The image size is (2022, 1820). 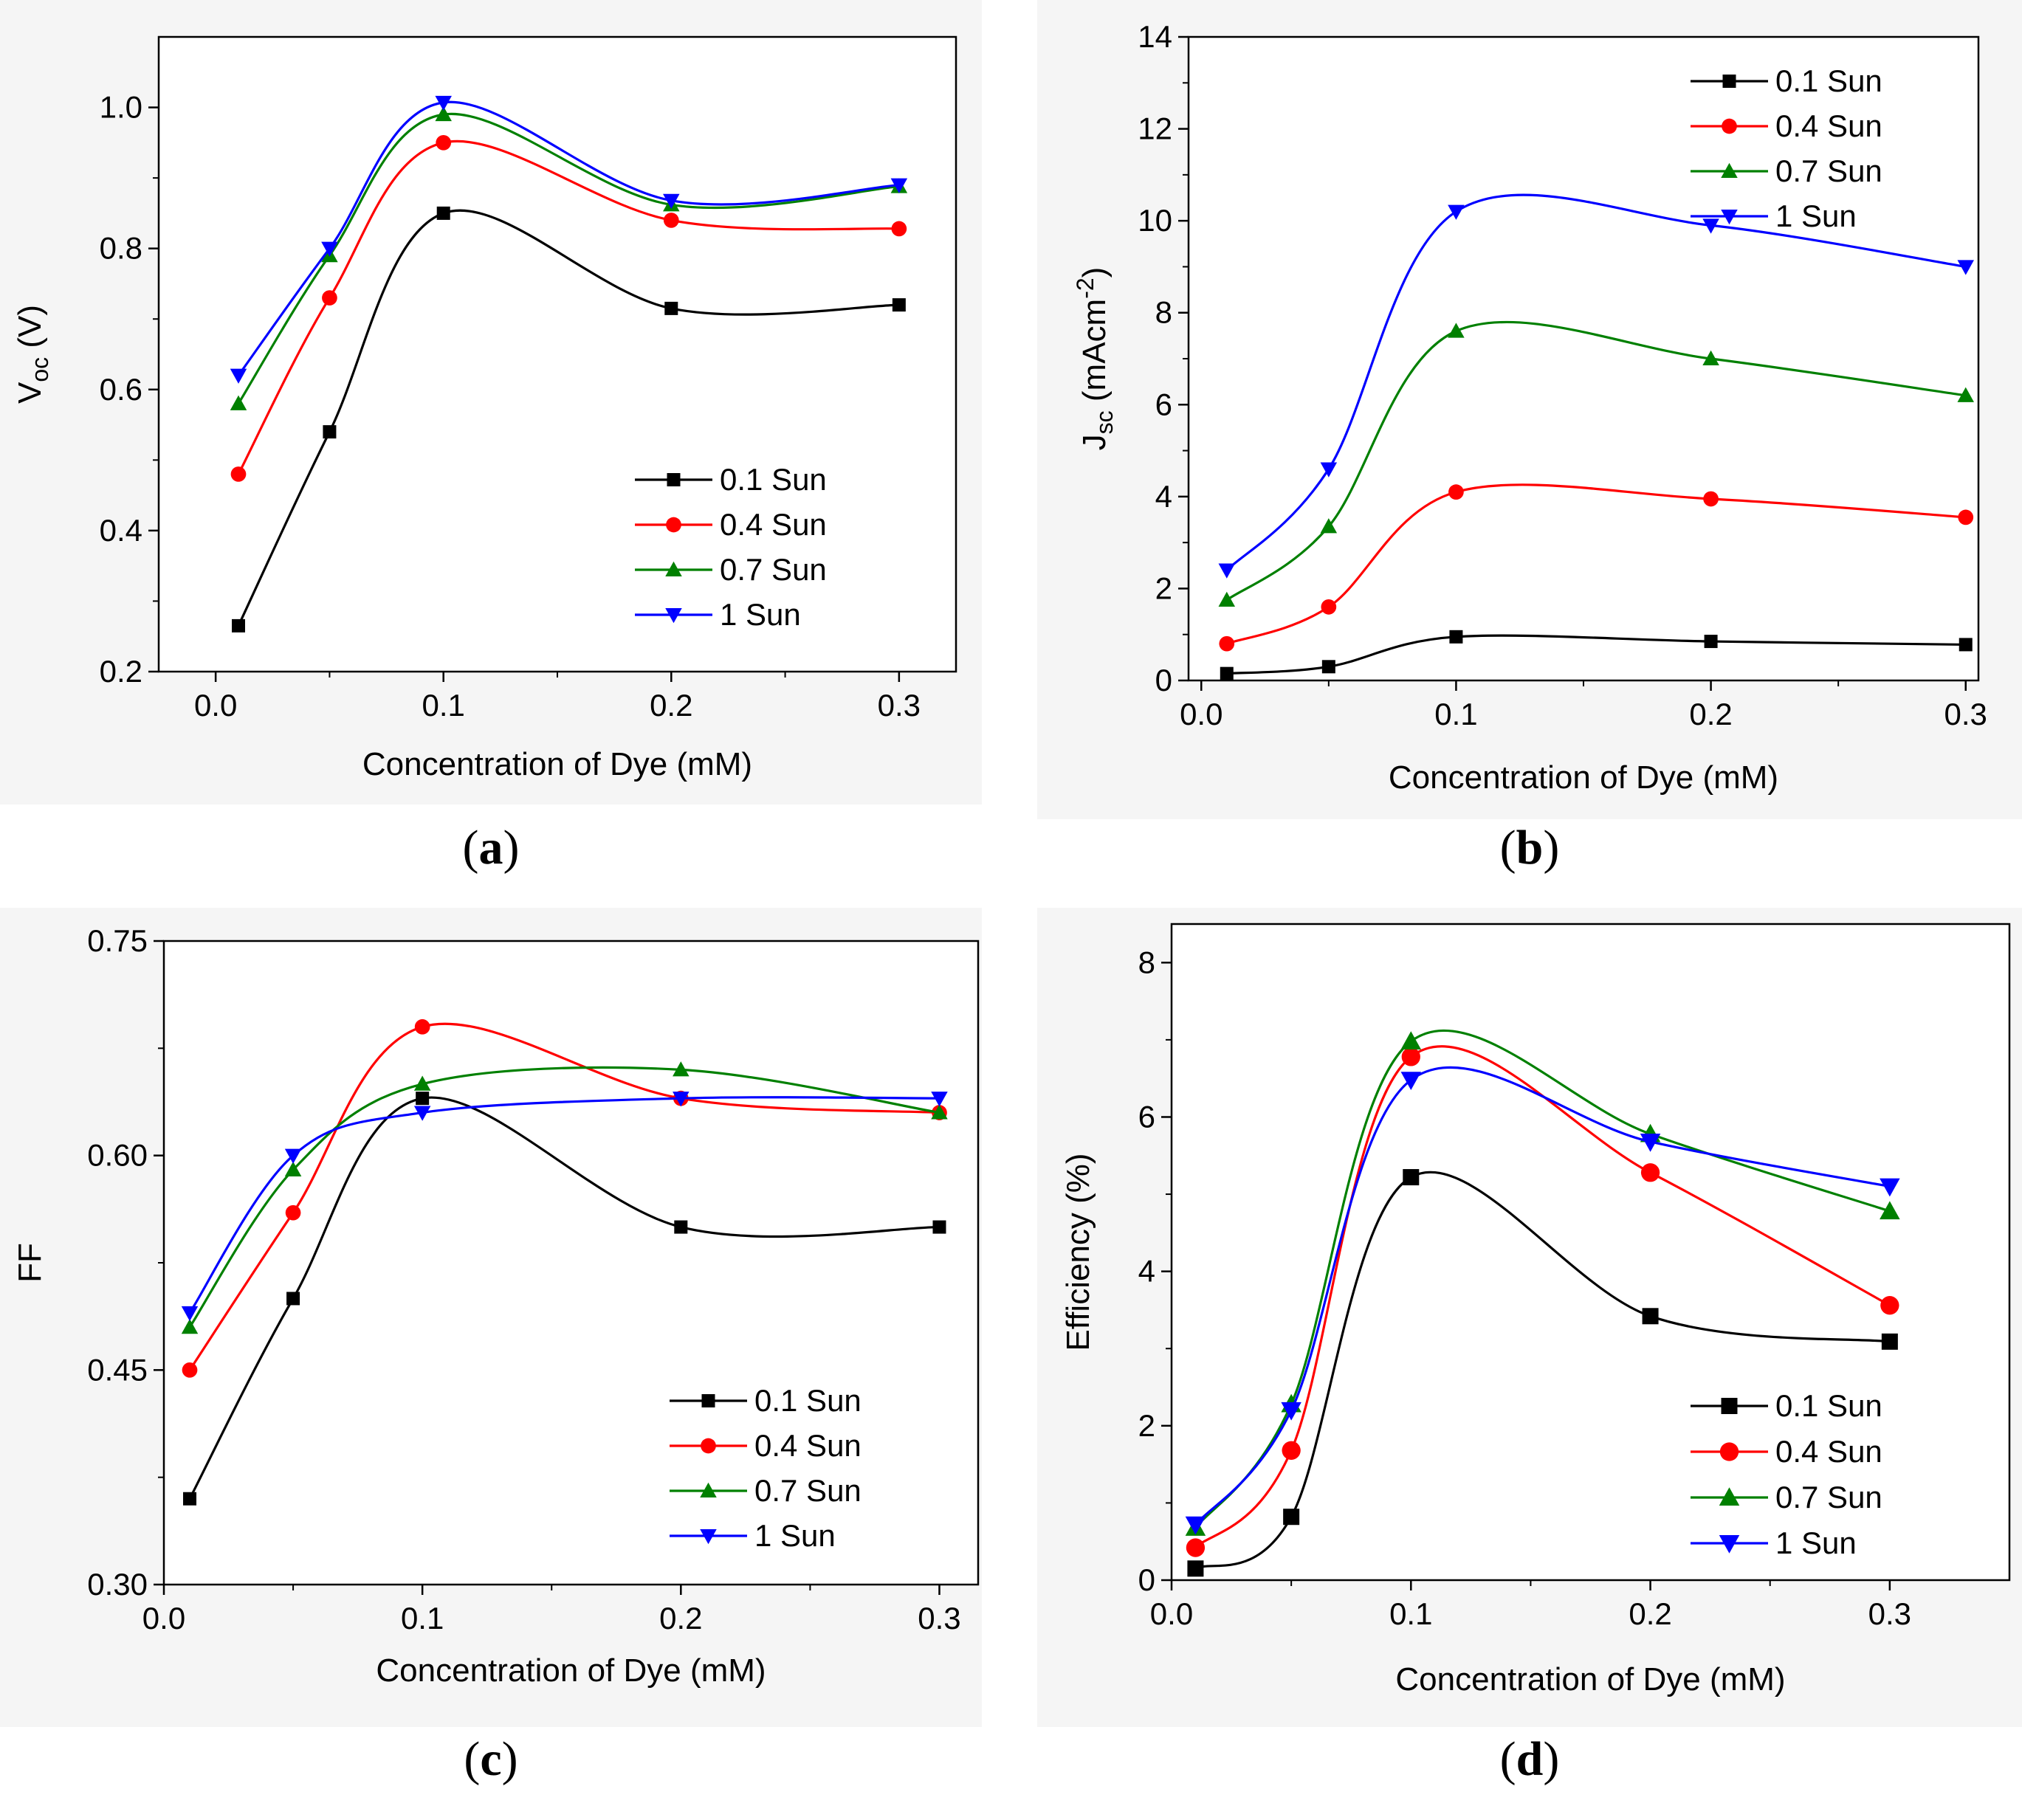 I want to click on legend-label: 0.7 Sun, so click(x=1828, y=1497).